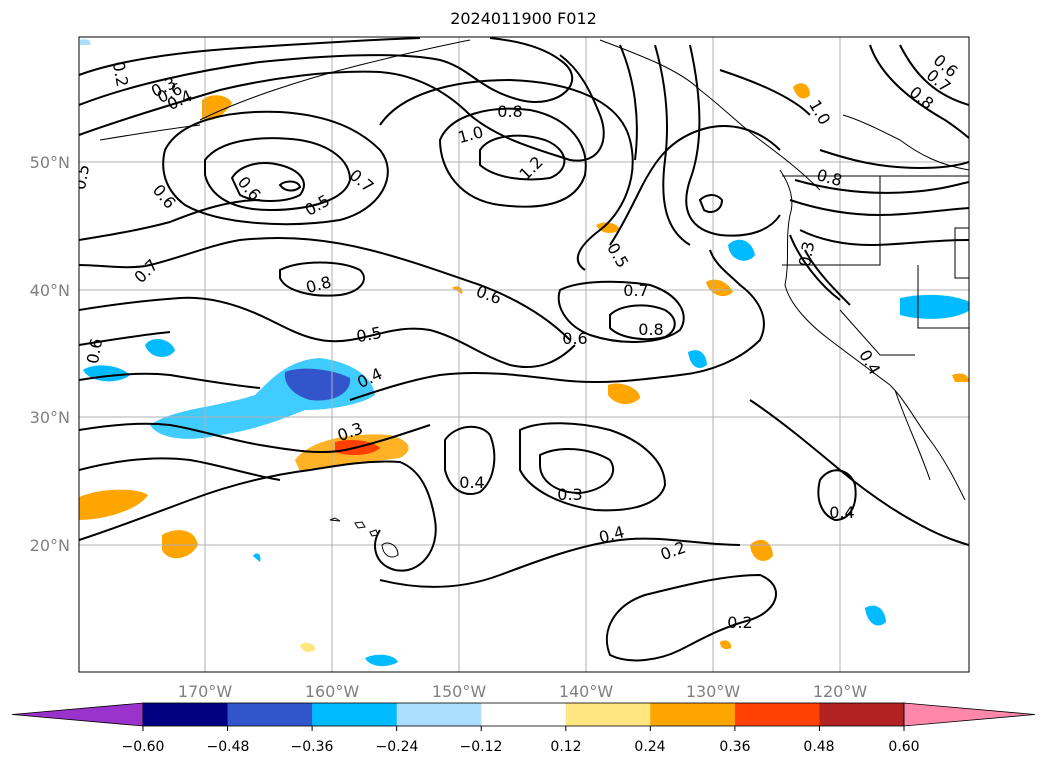 Image resolution: width=1047 pixels, height=765 pixels. What do you see at coordinates (635, 290) in the screenshot?
I see `contour-label: 0.7` at bounding box center [635, 290].